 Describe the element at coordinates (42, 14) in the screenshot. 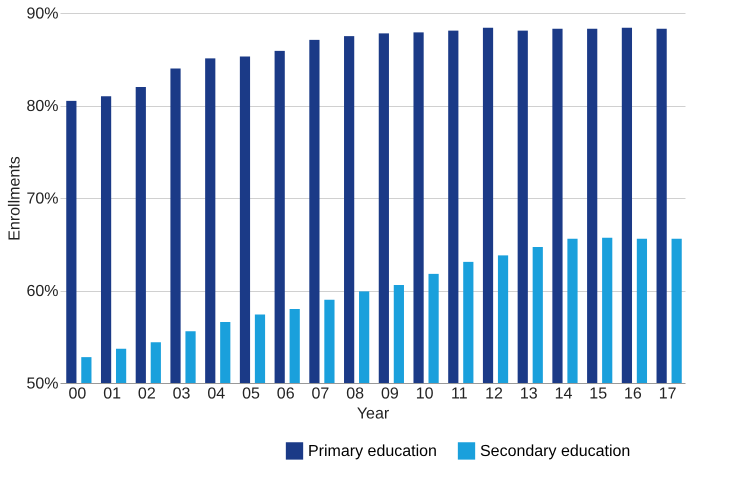

I see `y-tick-label: 90%` at that location.